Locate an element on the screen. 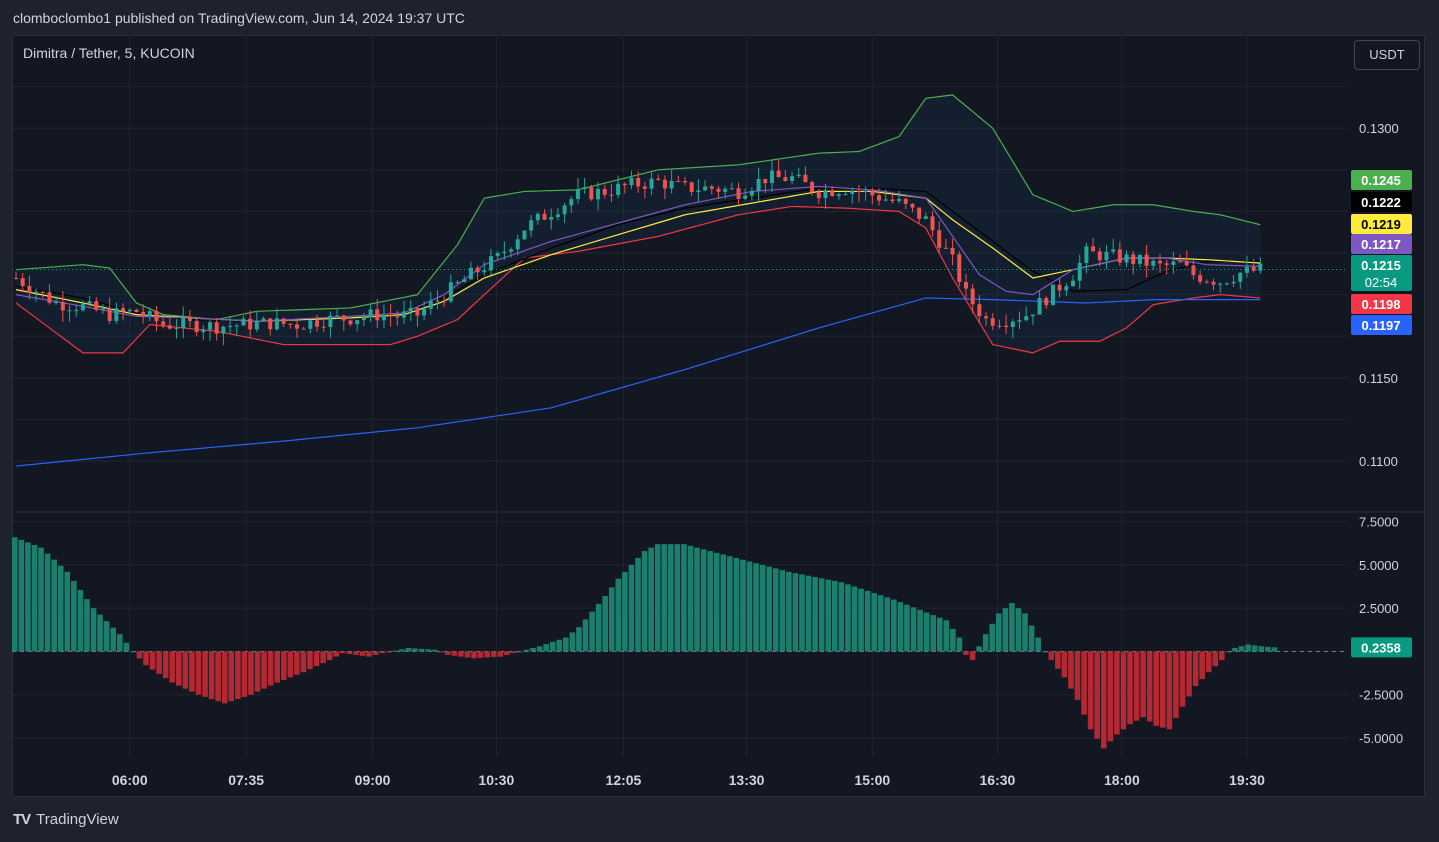  line-ma-purple is located at coordinates (638, 253).